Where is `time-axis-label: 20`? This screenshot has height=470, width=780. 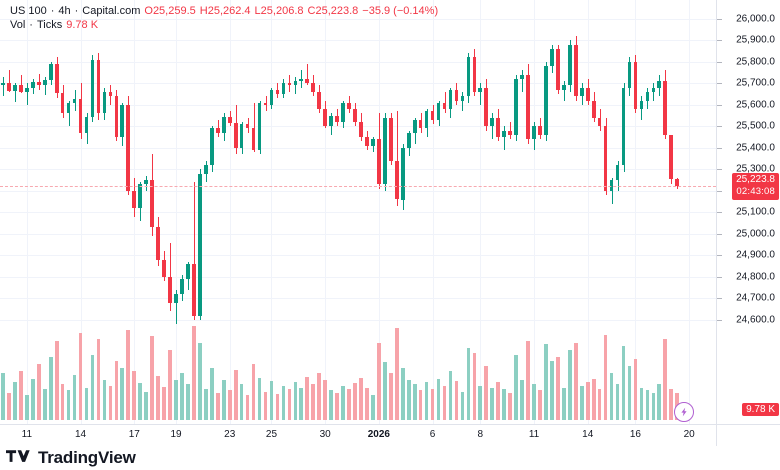 time-axis-label: 20 is located at coordinates (689, 434).